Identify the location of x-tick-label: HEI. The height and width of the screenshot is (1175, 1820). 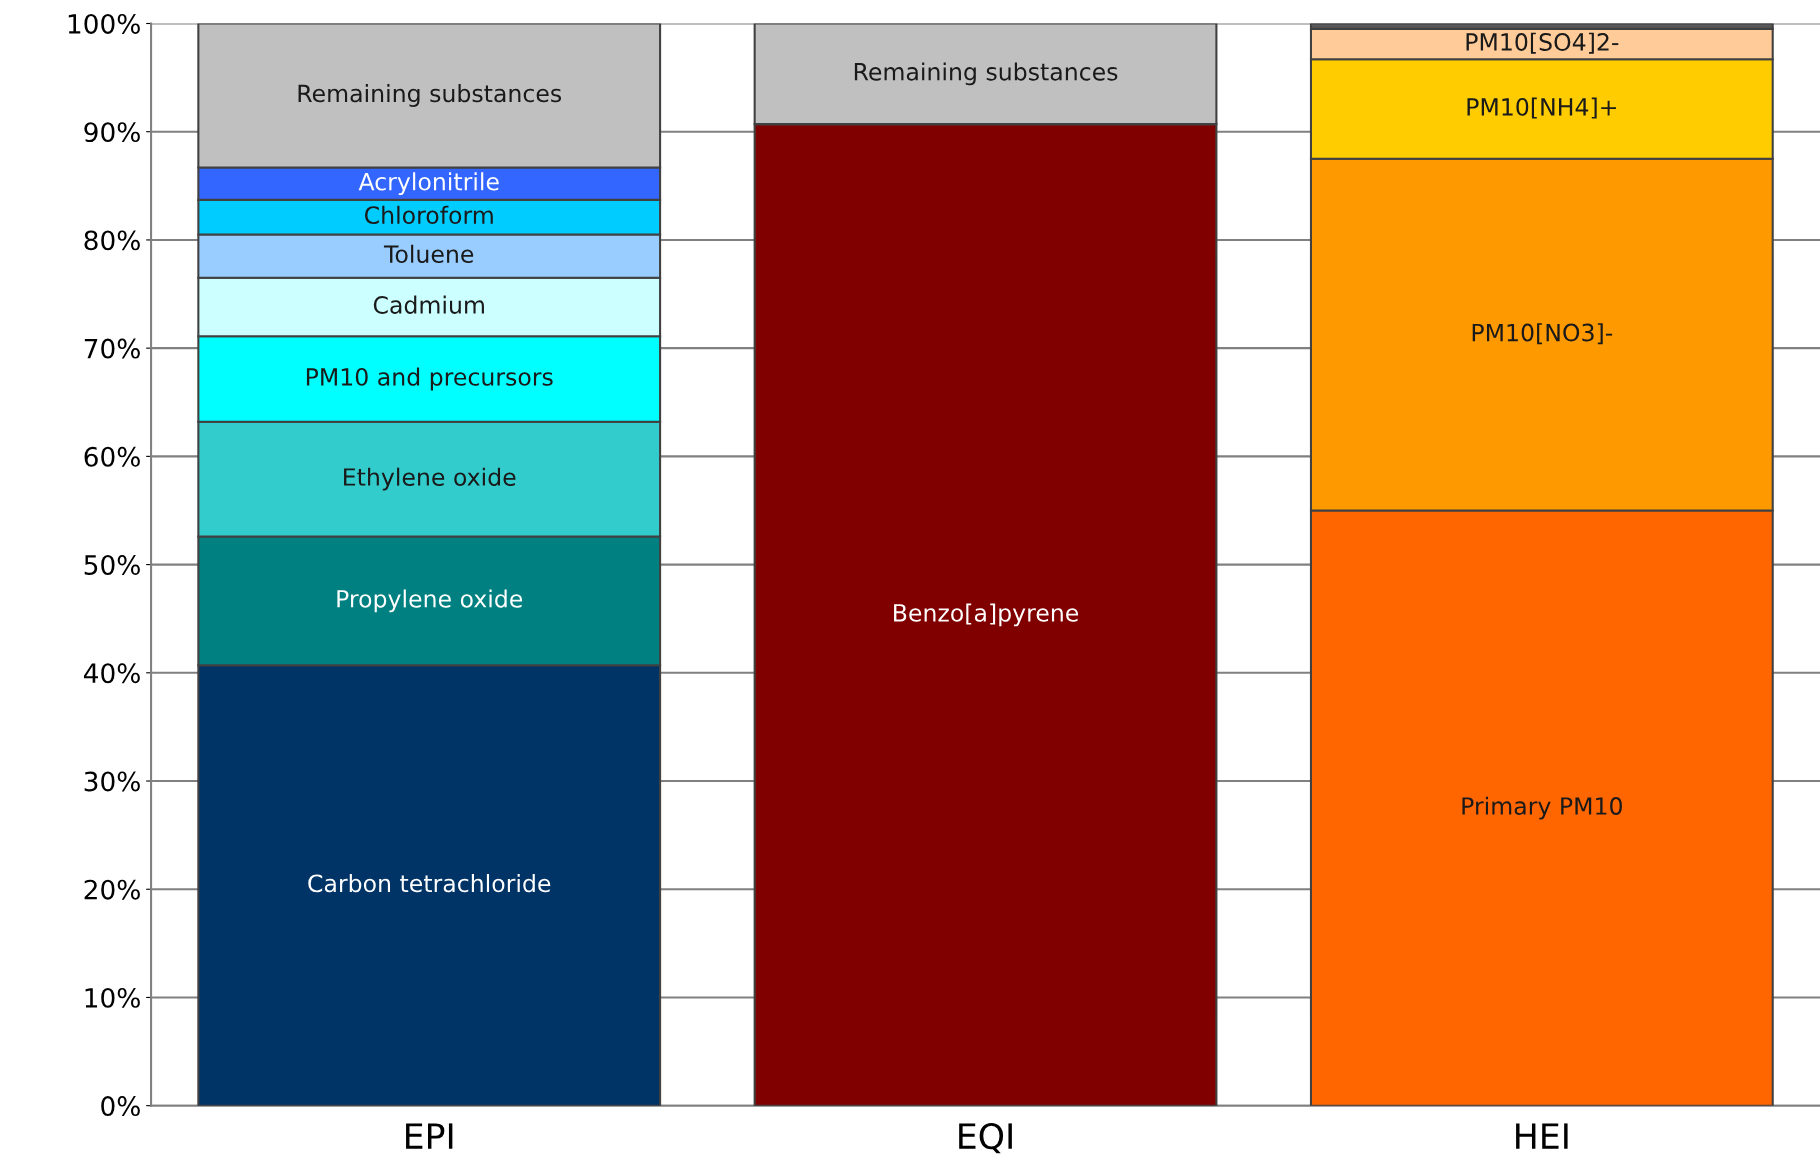
(1542, 1136).